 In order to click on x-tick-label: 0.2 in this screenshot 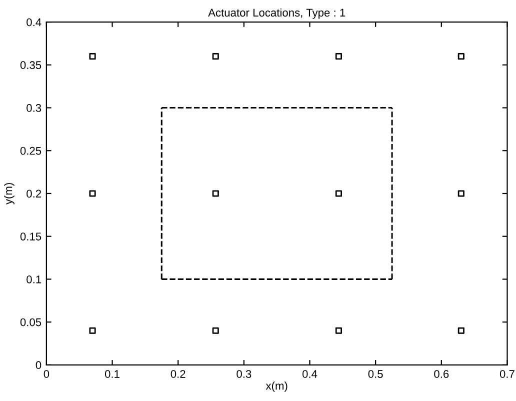, I will do `click(178, 374)`.